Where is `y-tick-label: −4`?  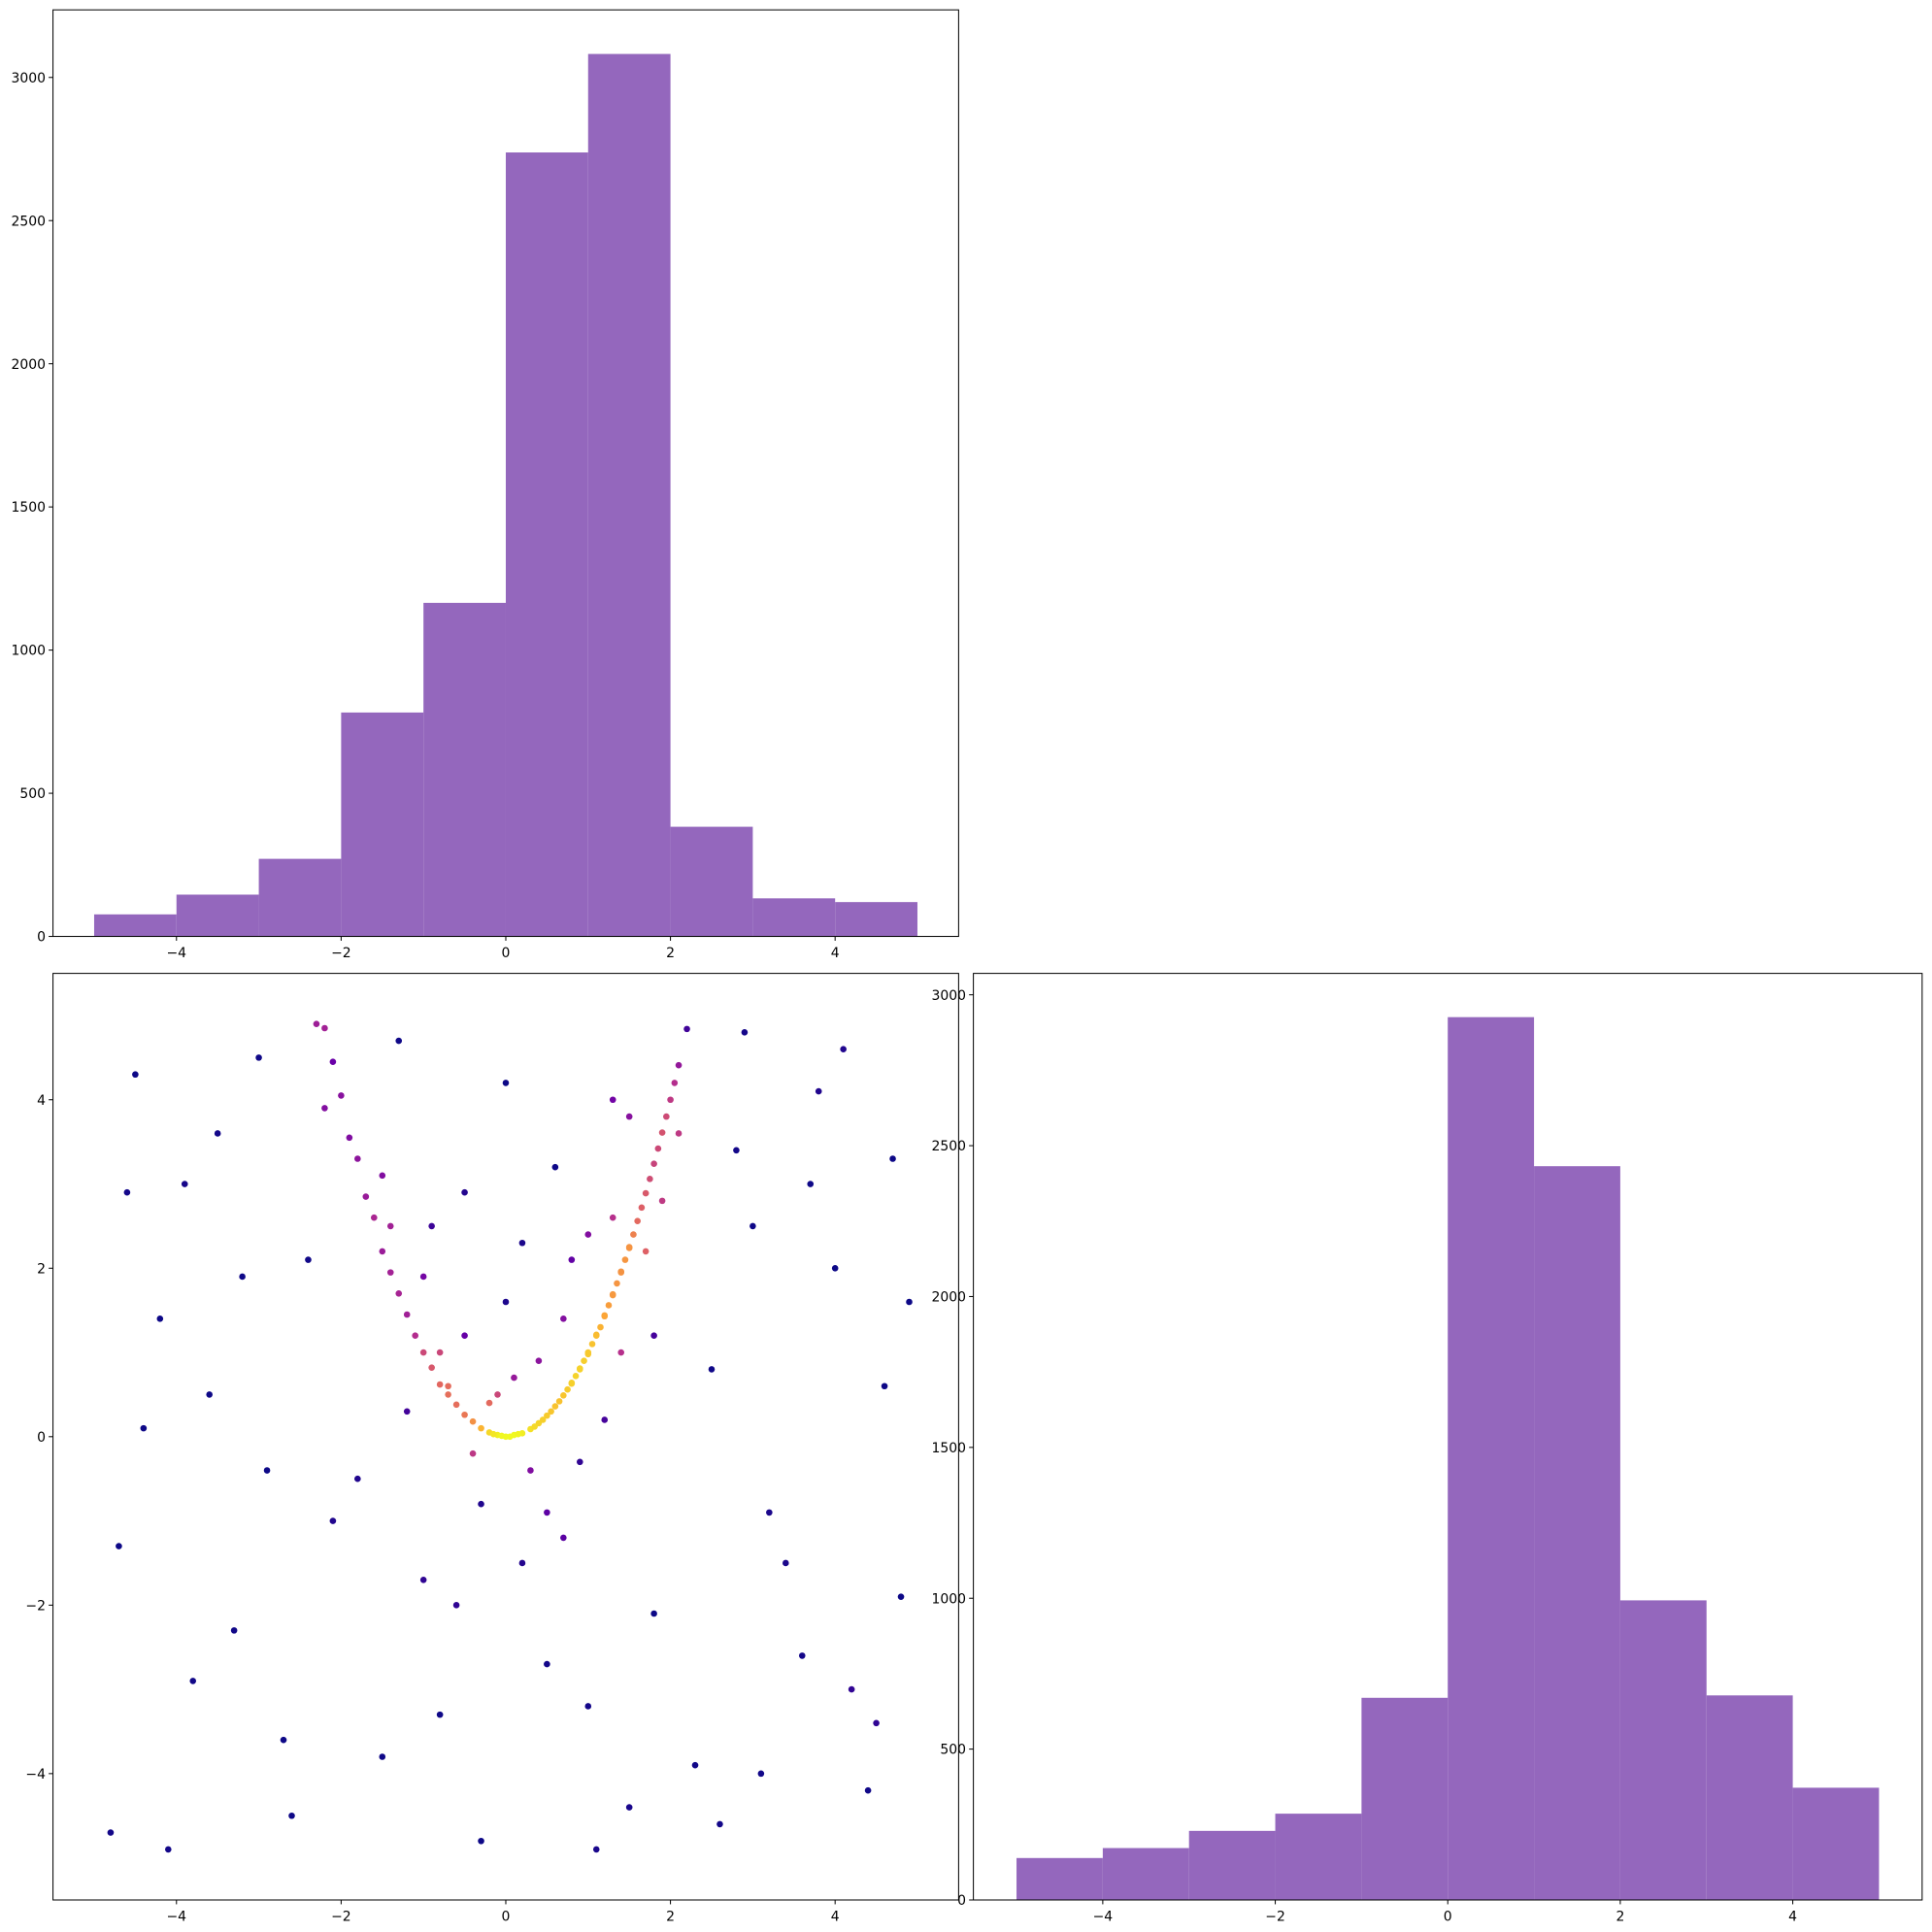 y-tick-label: −4 is located at coordinates (35, 1774).